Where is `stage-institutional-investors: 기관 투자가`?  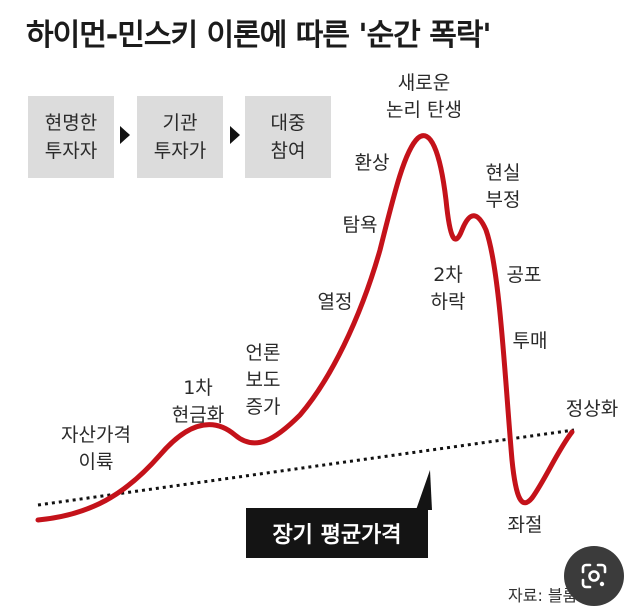 stage-institutional-investors: 기관 투자가 is located at coordinates (180, 137).